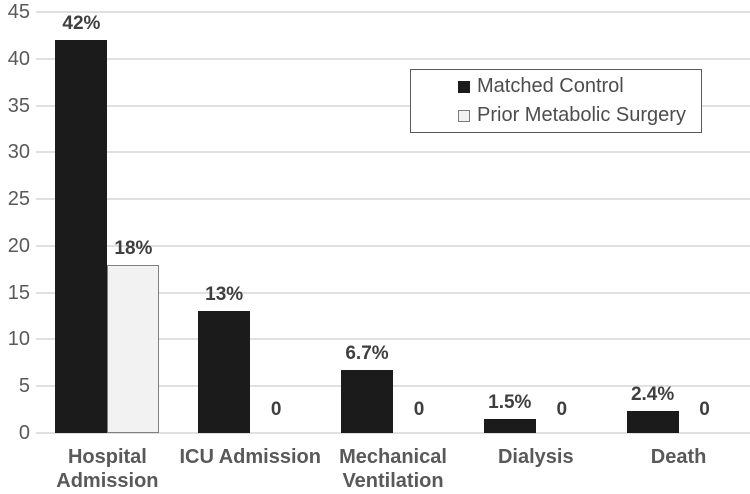 Image resolution: width=750 pixels, height=494 pixels. Describe the element at coordinates (18, 245) in the screenshot. I see `y-axis-tick-label: 20` at that location.